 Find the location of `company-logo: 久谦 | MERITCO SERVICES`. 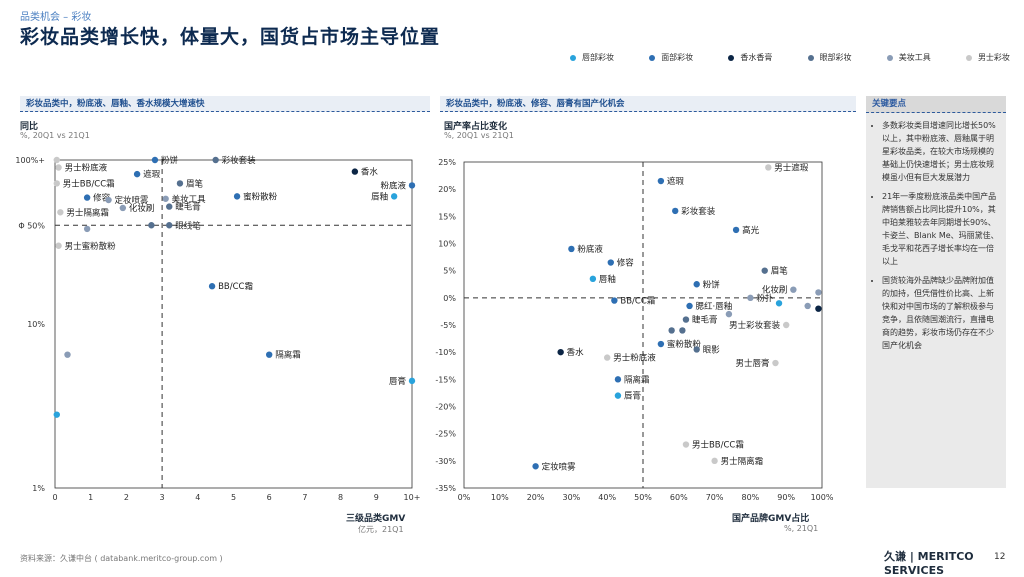

company-logo: 久谦 | MERITCO SERVICES is located at coordinates (929, 563).